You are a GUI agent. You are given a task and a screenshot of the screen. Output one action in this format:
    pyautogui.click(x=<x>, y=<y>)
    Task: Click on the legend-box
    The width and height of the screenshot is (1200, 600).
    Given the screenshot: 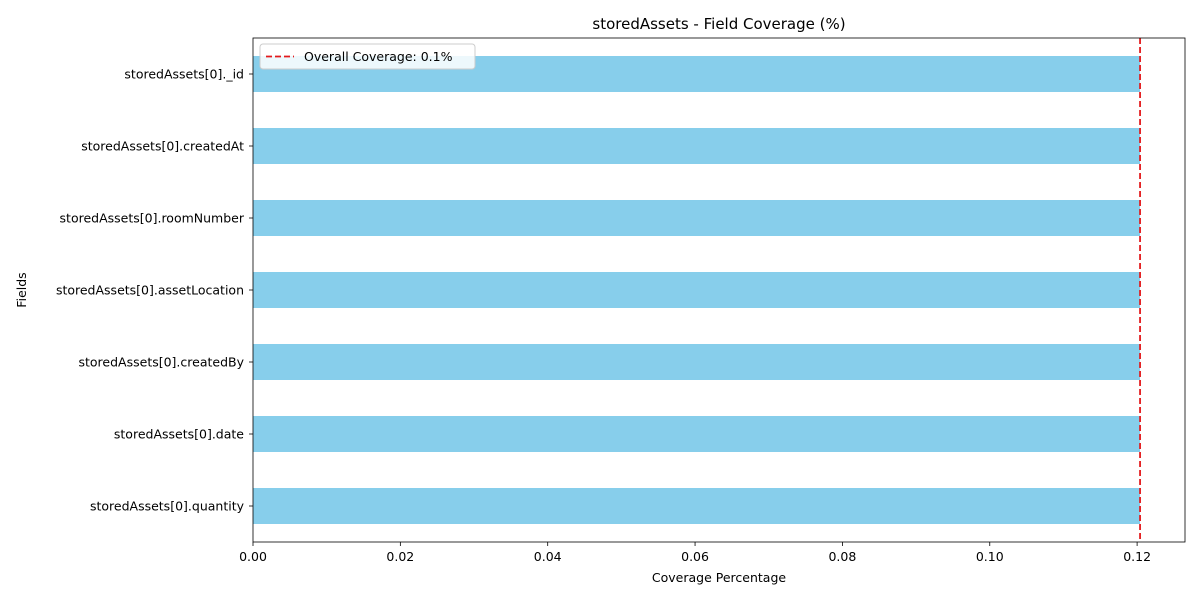 What is the action you would take?
    pyautogui.click(x=367, y=56)
    